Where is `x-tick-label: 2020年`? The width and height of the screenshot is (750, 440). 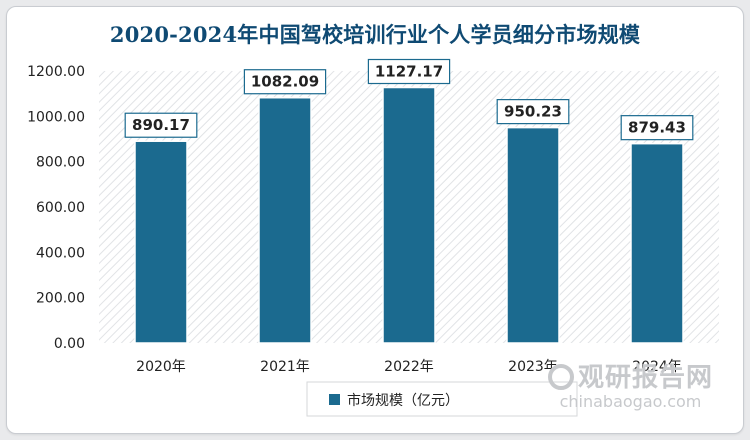 x-tick-label: 2020年 is located at coordinates (161, 367).